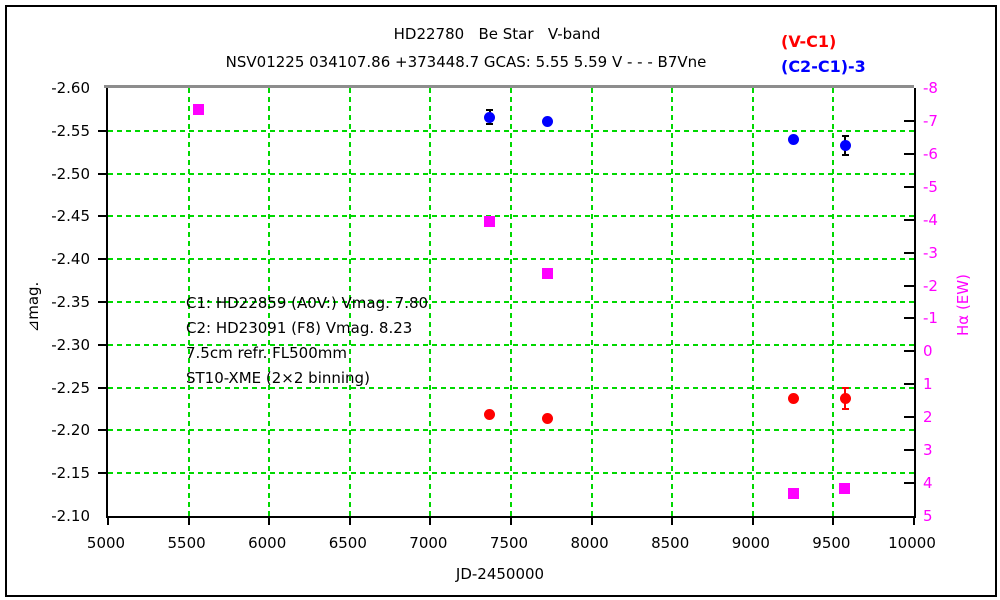  What do you see at coordinates (509, 543) in the screenshot?
I see `x-tick-label: 7500` at bounding box center [509, 543].